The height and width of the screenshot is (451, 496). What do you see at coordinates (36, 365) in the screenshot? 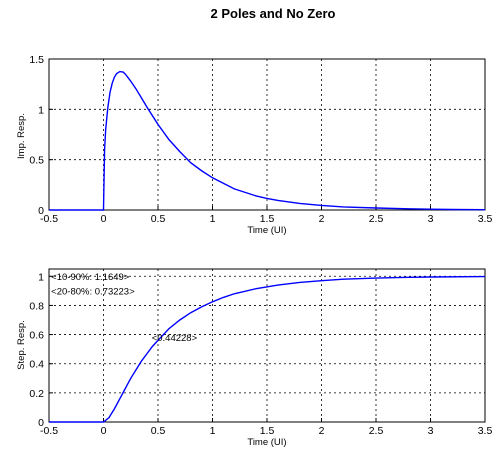
I see `y-tick-label: 0.4` at bounding box center [36, 365].